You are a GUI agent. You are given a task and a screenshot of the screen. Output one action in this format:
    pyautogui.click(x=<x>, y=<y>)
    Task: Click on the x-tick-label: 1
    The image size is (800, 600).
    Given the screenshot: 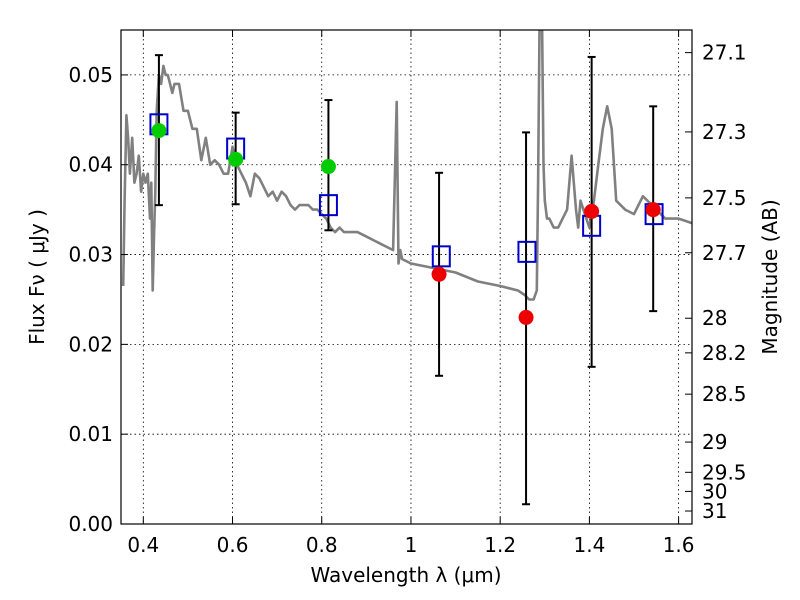 What is the action you would take?
    pyautogui.click(x=411, y=545)
    